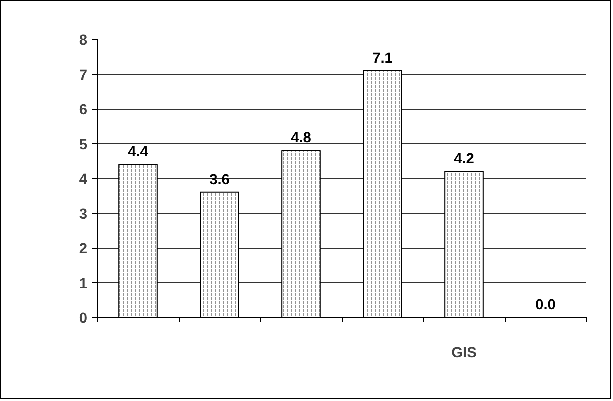  I want to click on y-tick-label: 7, so click(83, 76).